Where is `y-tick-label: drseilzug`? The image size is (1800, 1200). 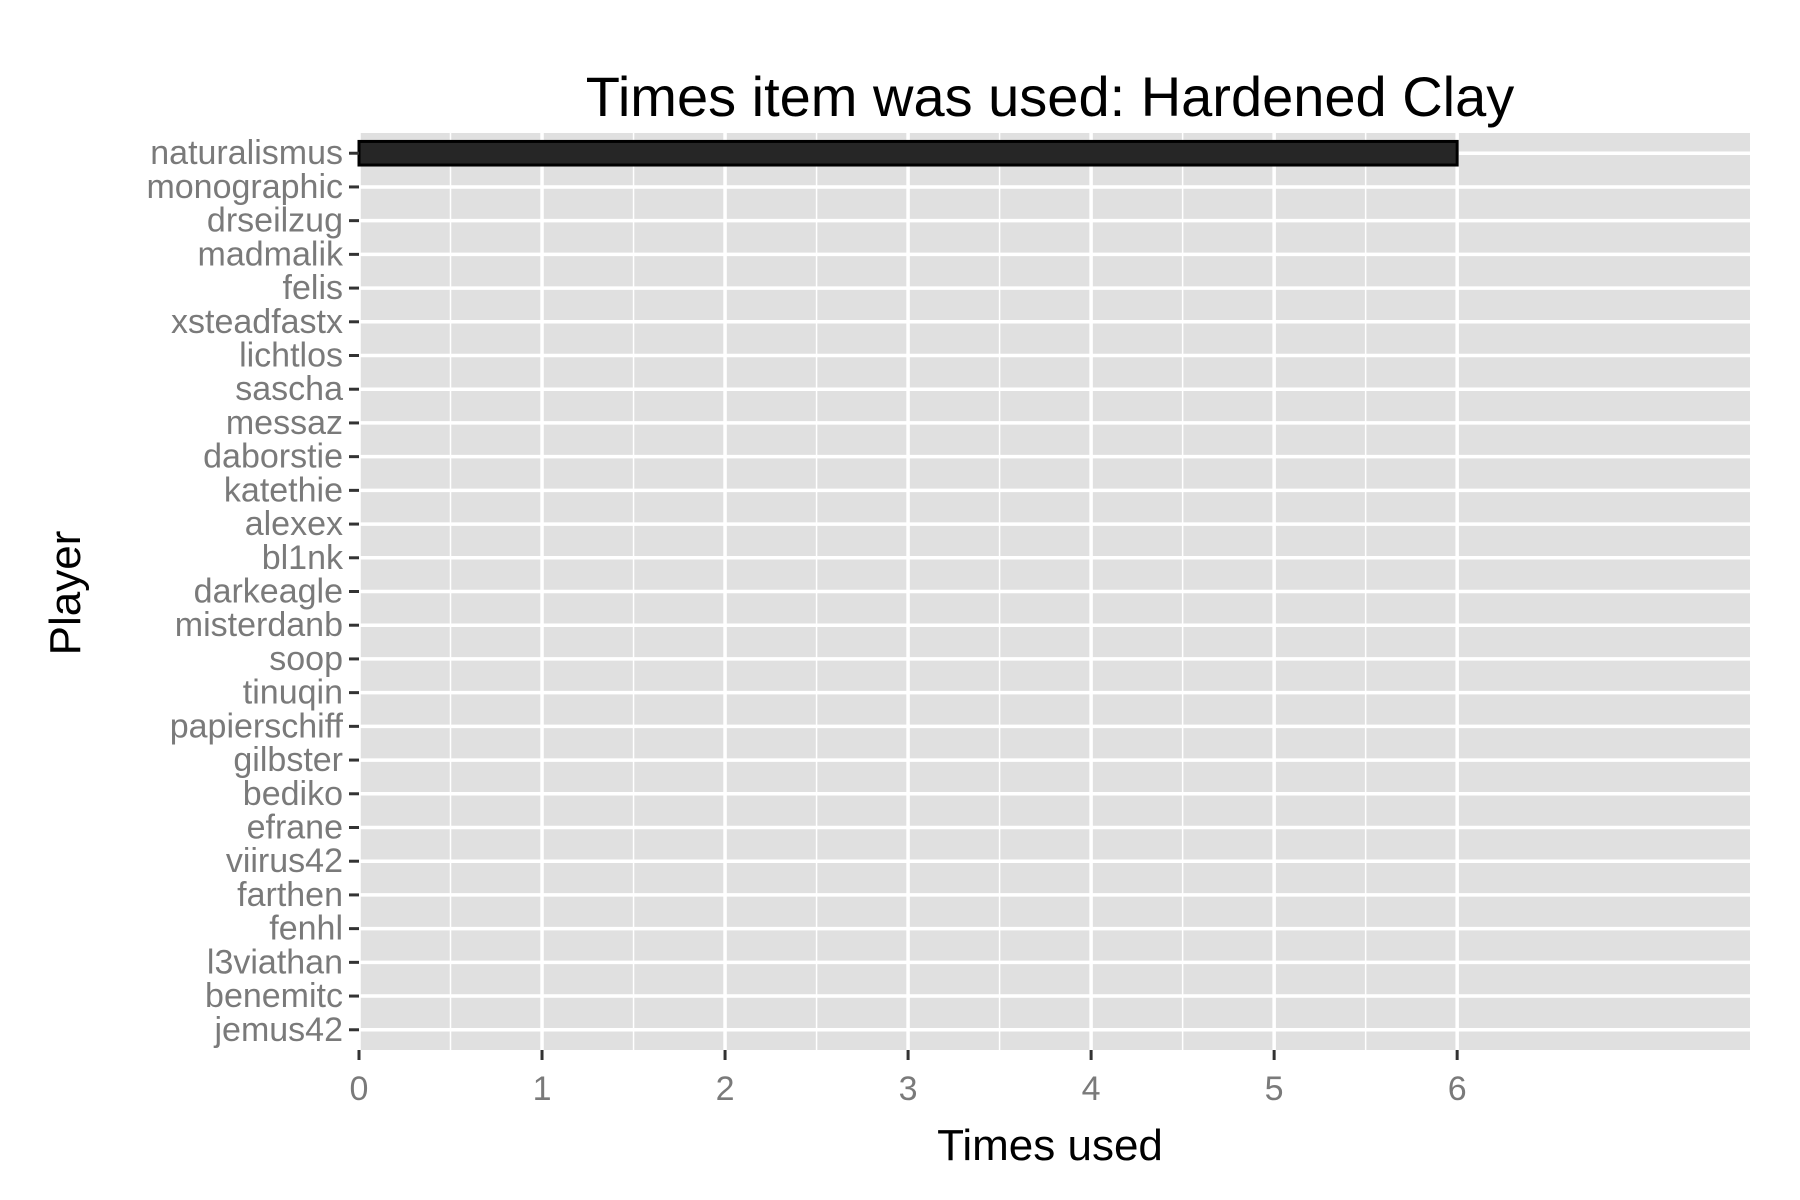 y-tick-label: drseilzug is located at coordinates (275, 221).